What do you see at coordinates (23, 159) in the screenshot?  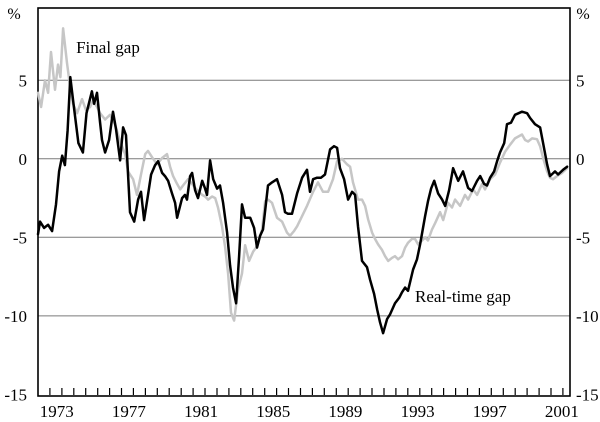 I see `y-tick-label-left-0: 0` at bounding box center [23, 159].